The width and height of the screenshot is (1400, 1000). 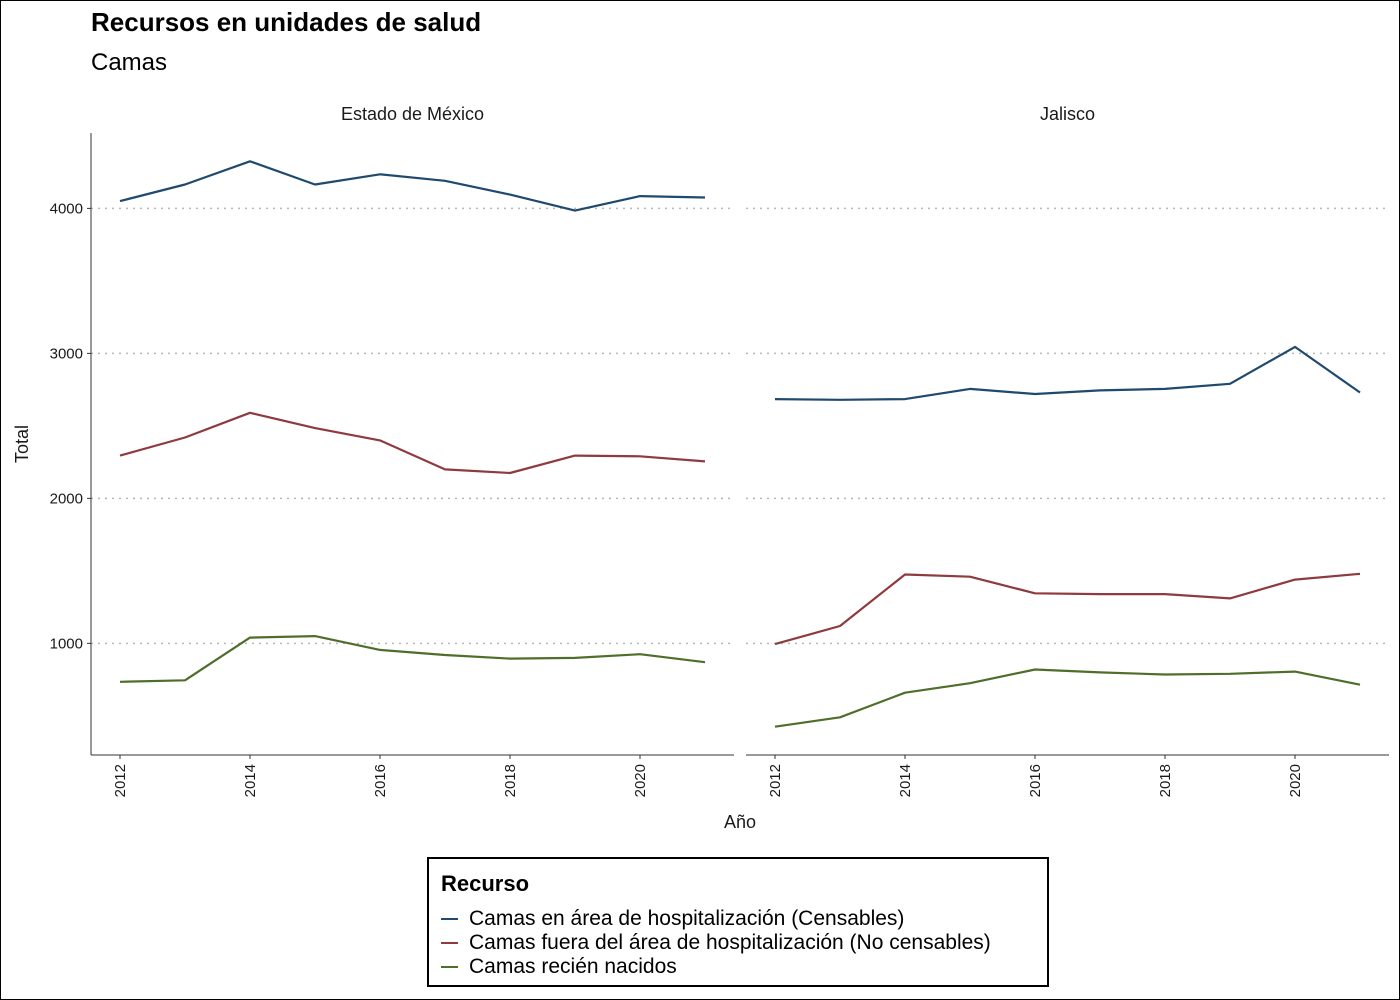 What do you see at coordinates (66, 353) in the screenshot?
I see `y-tick-label: 3000` at bounding box center [66, 353].